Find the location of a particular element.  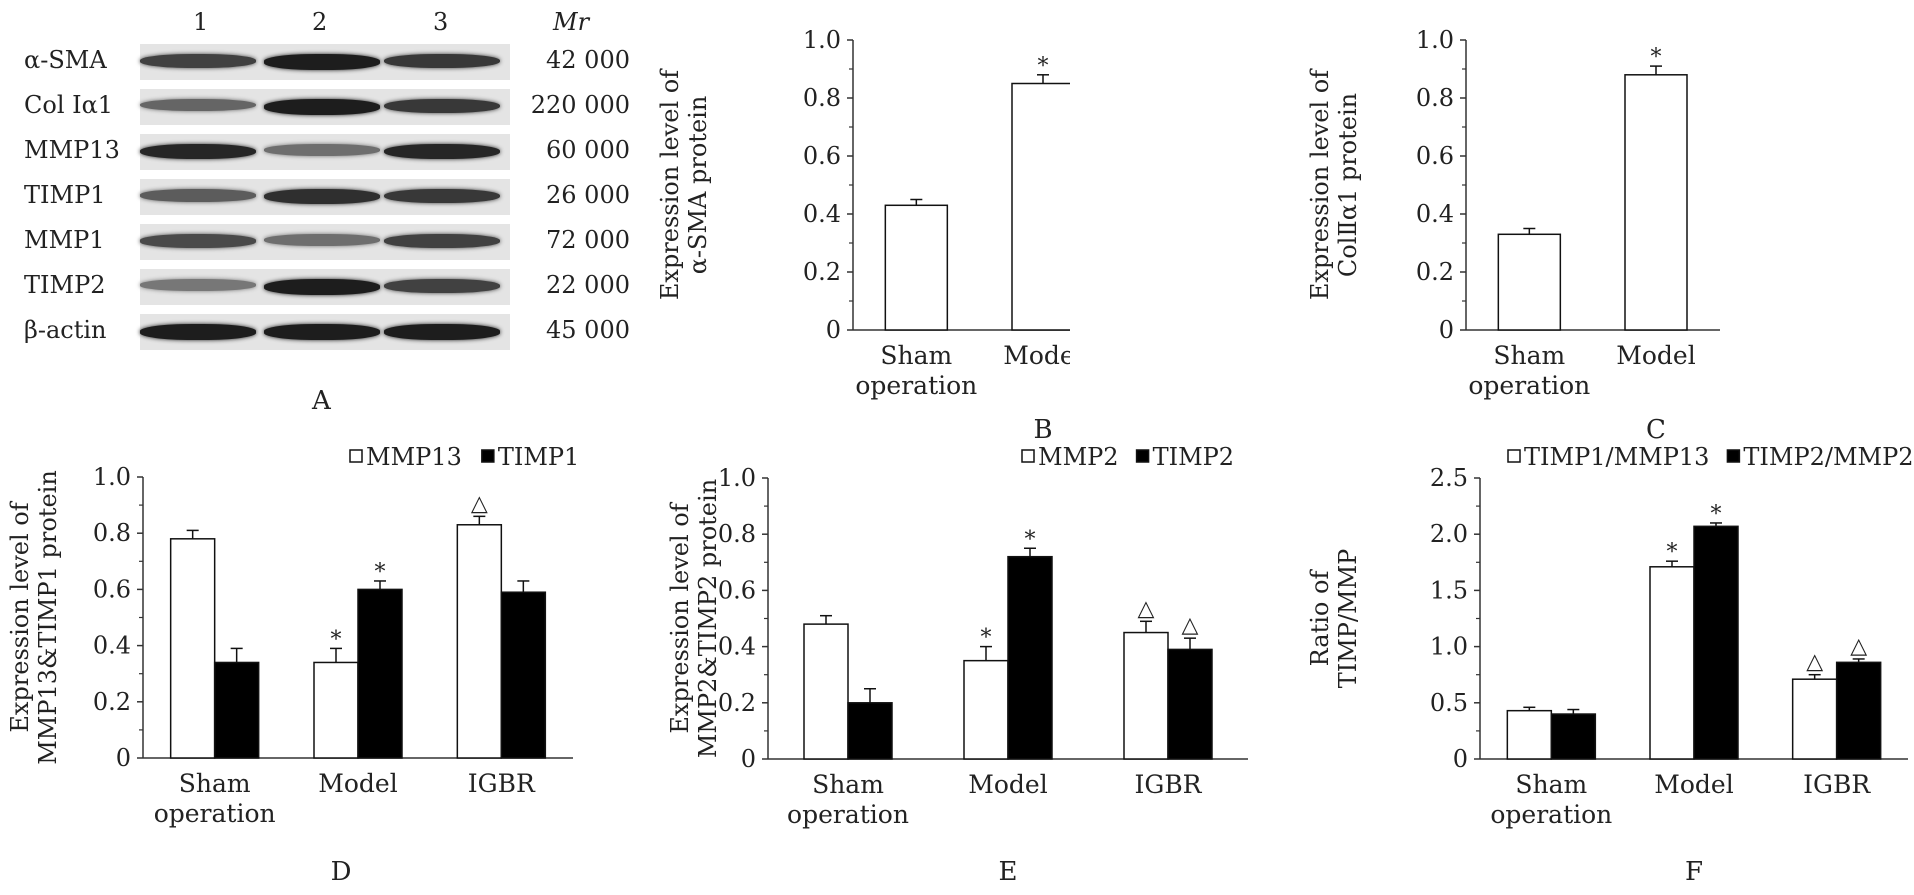

blot-row-label: MMP13 is located at coordinates (72, 150).